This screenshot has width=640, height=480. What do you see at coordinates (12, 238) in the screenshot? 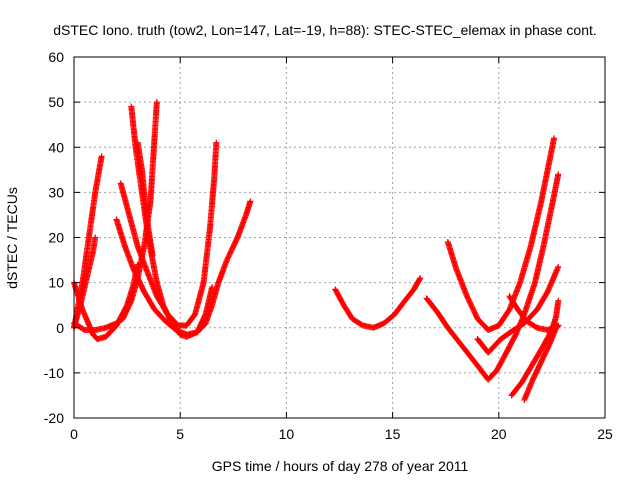
I see `y-axis-label: dSTEC / TECUs` at bounding box center [12, 238].